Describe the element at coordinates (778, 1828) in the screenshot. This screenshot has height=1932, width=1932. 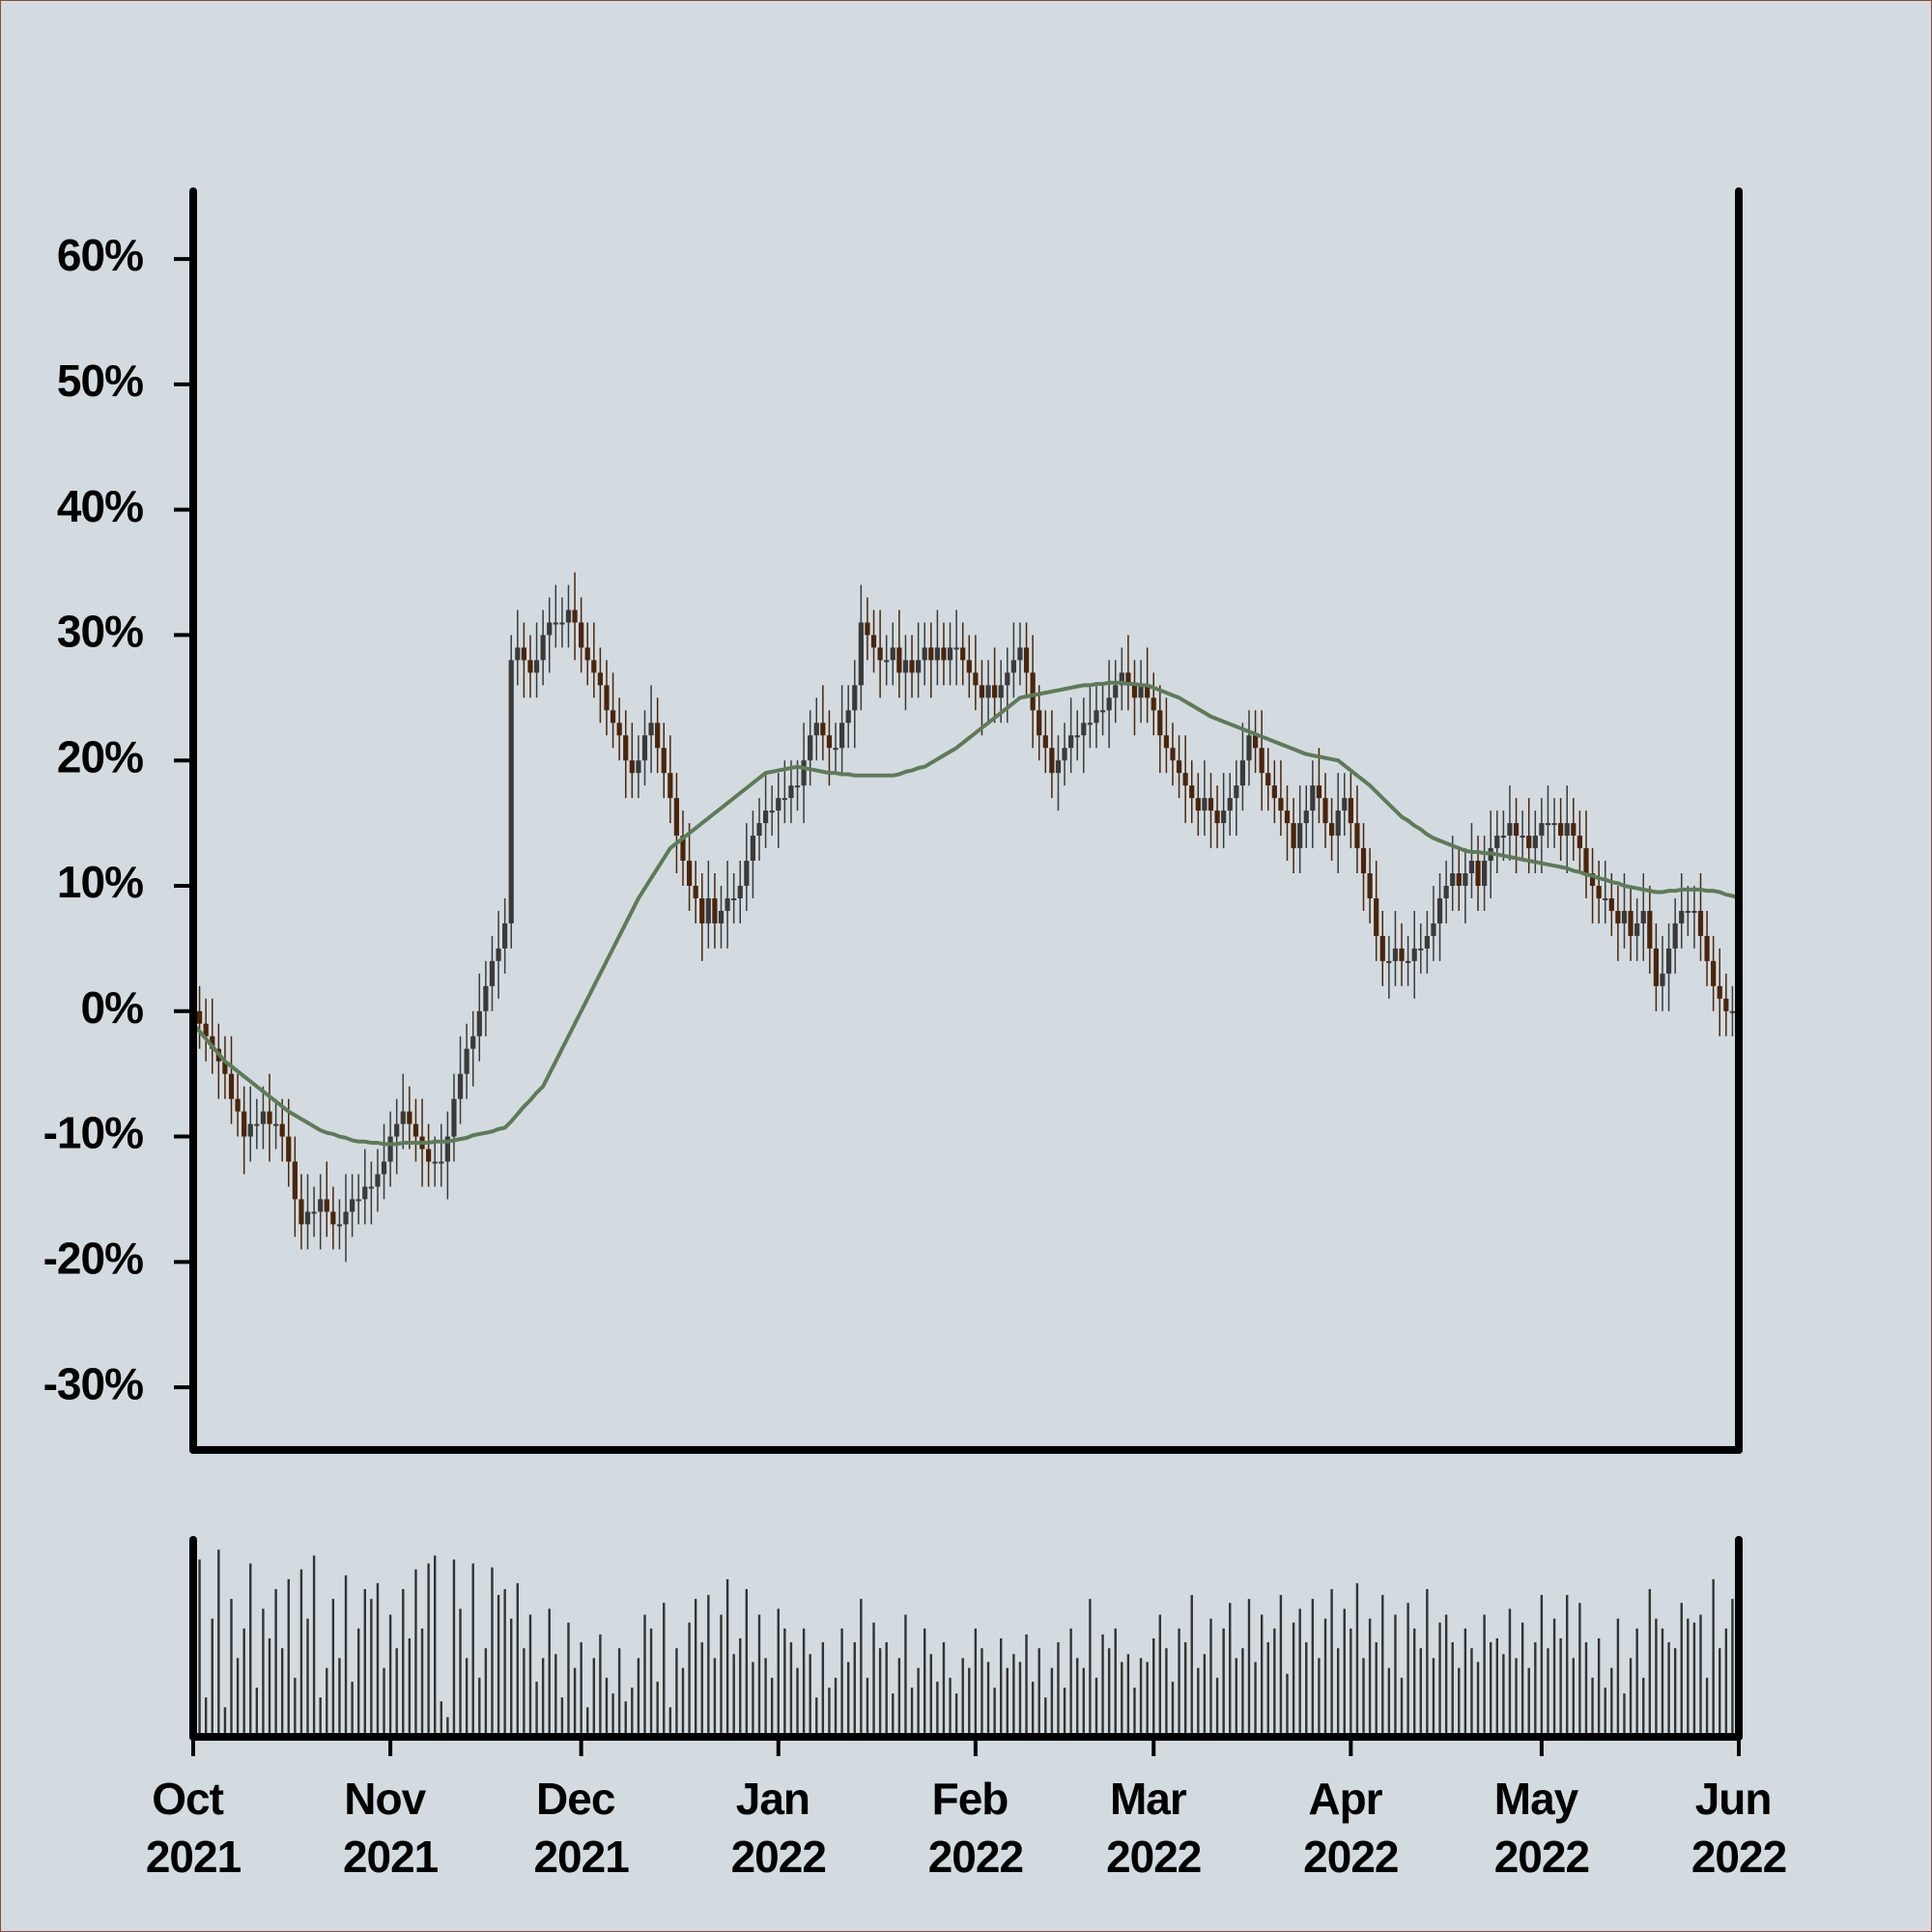
I see `x-tick-label: Jan 2022` at that location.